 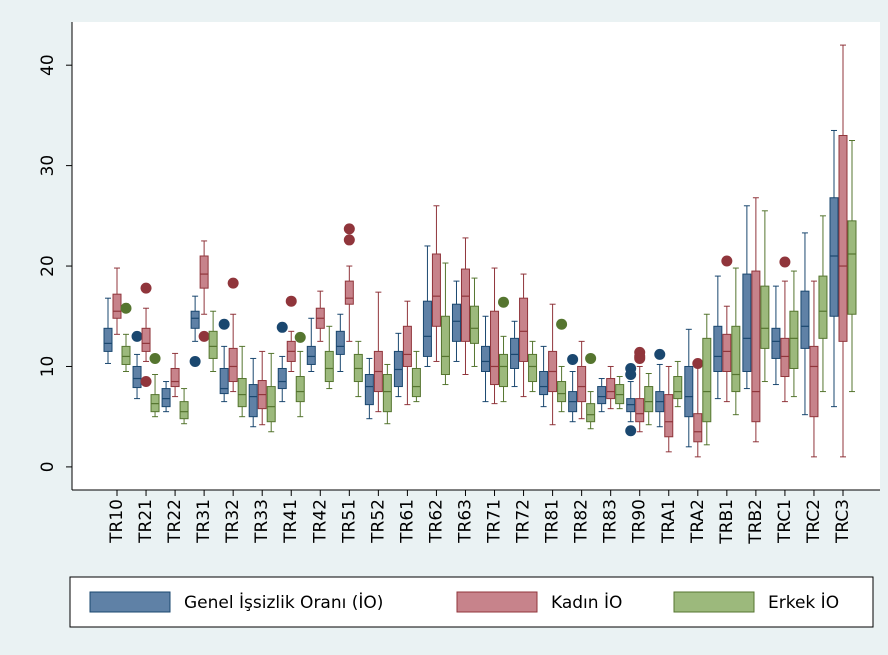 I want to click on x-tick-label: TR32, so click(x=233, y=521).